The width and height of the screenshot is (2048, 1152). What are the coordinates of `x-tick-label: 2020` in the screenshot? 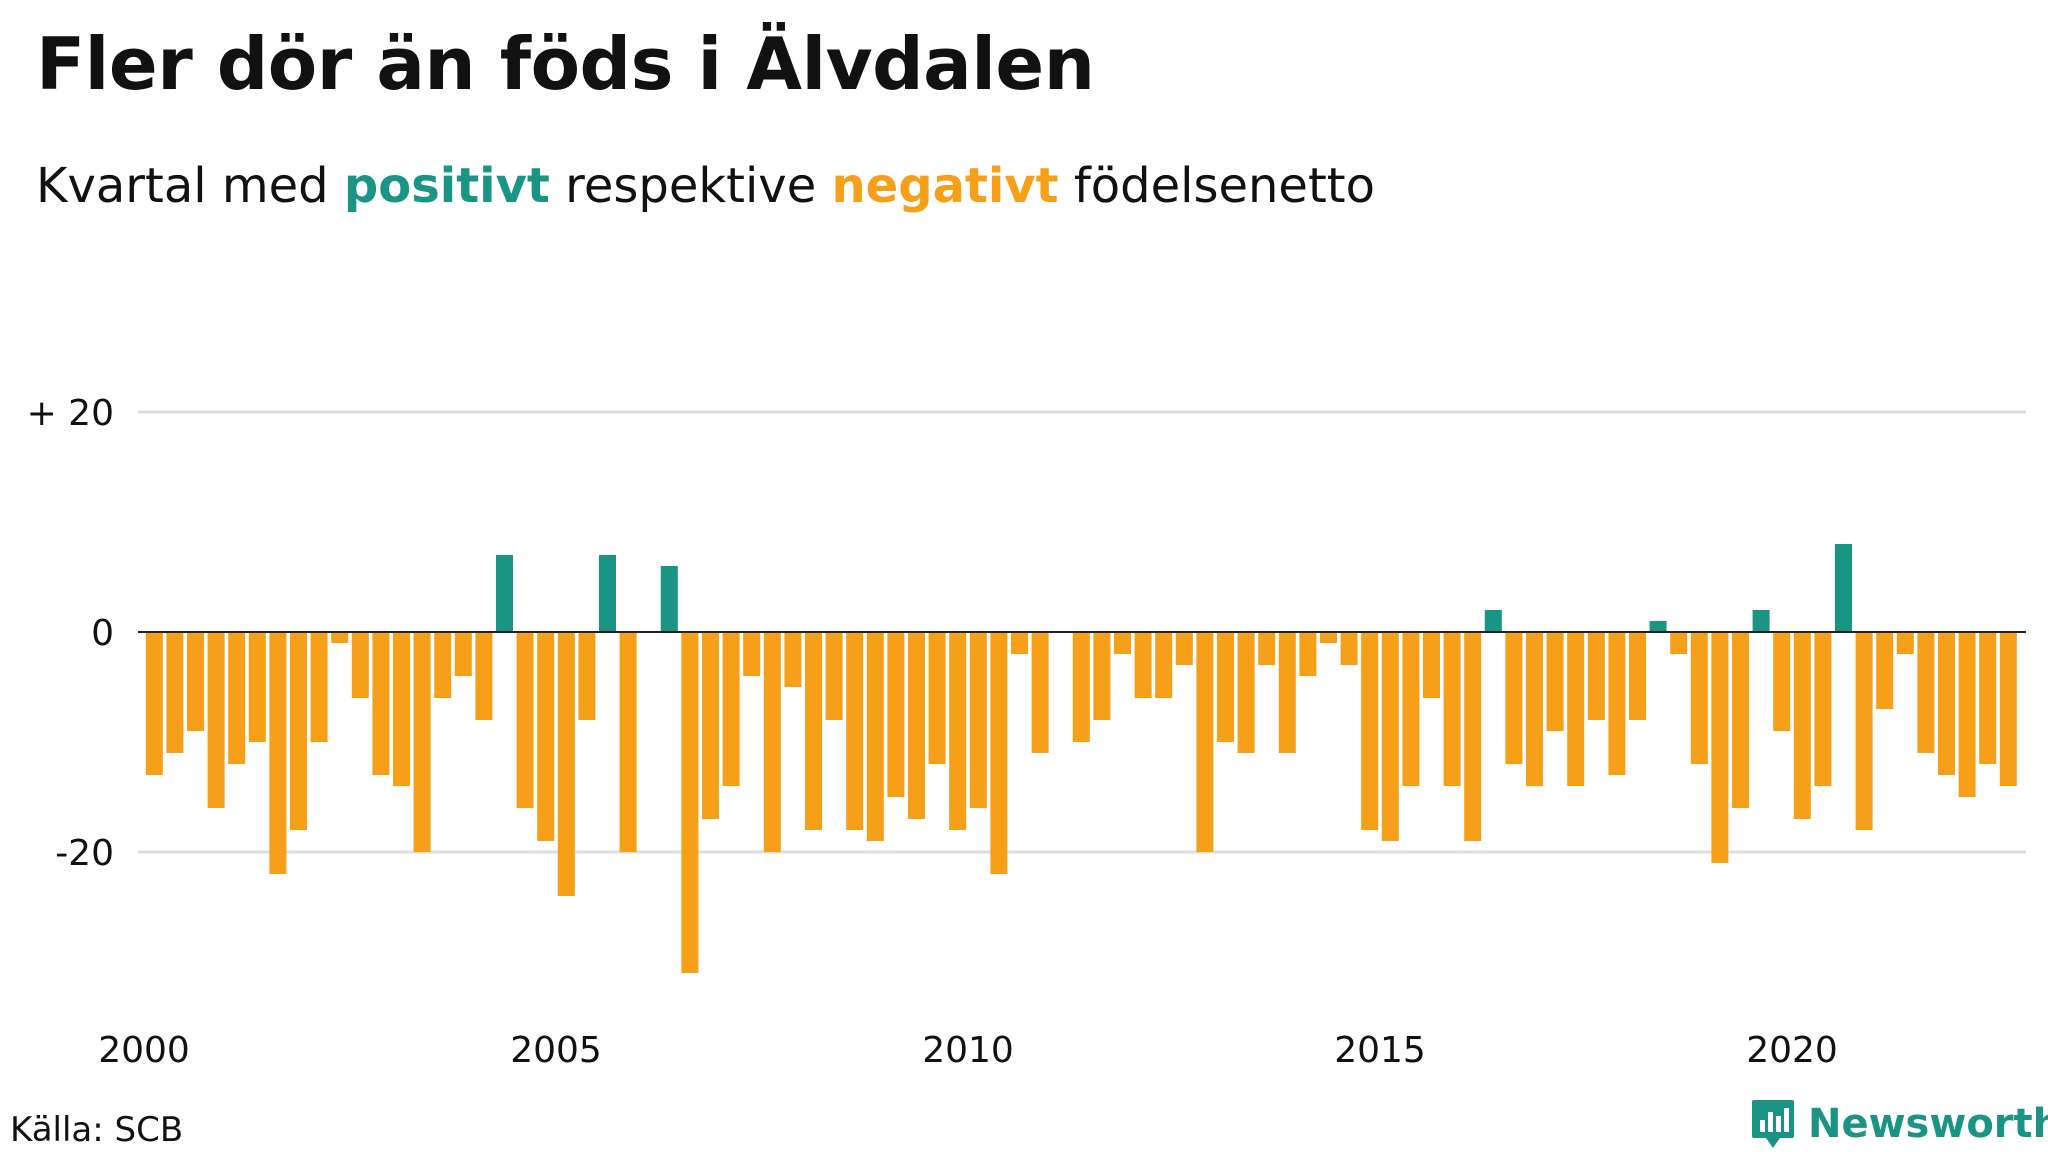 It's located at (1792, 1050).